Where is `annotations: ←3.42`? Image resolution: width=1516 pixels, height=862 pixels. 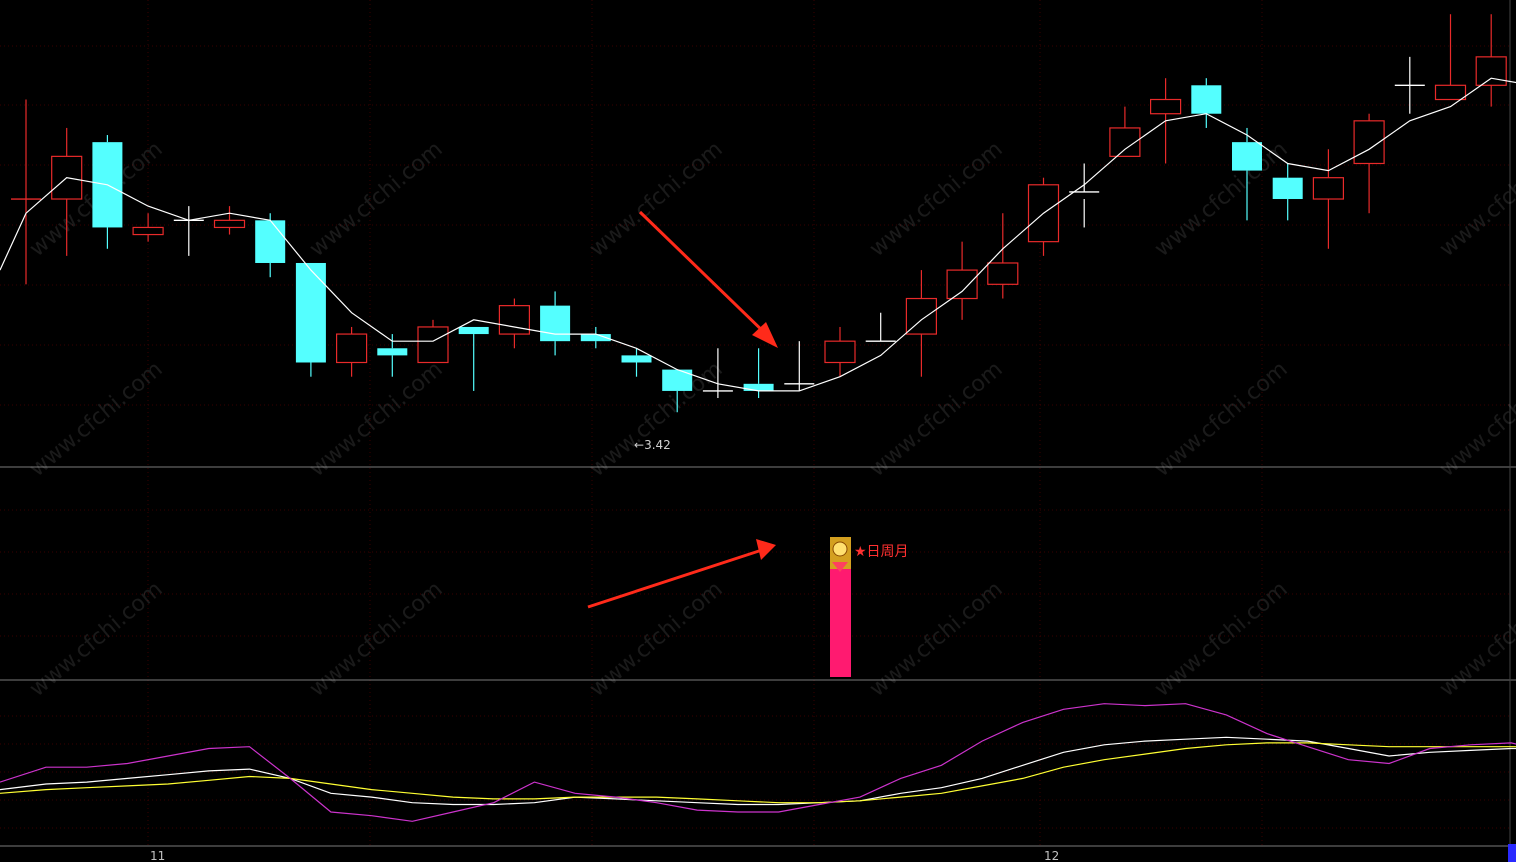
annotations: ←3.42 is located at coordinates (652, 445).